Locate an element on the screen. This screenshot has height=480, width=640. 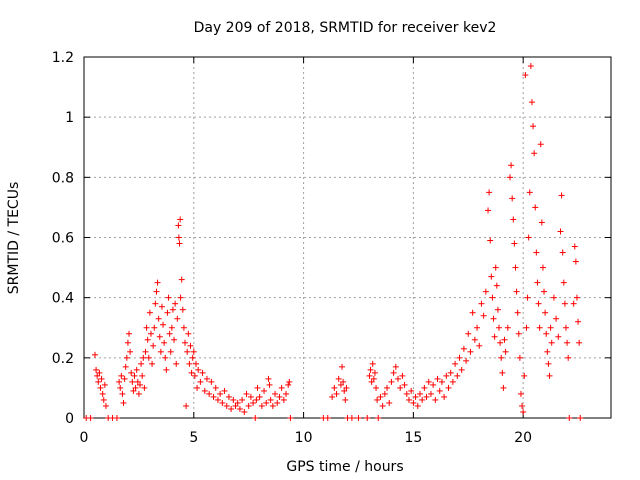
y-axis-label: SRMTID / TECUs is located at coordinates (14, 238).